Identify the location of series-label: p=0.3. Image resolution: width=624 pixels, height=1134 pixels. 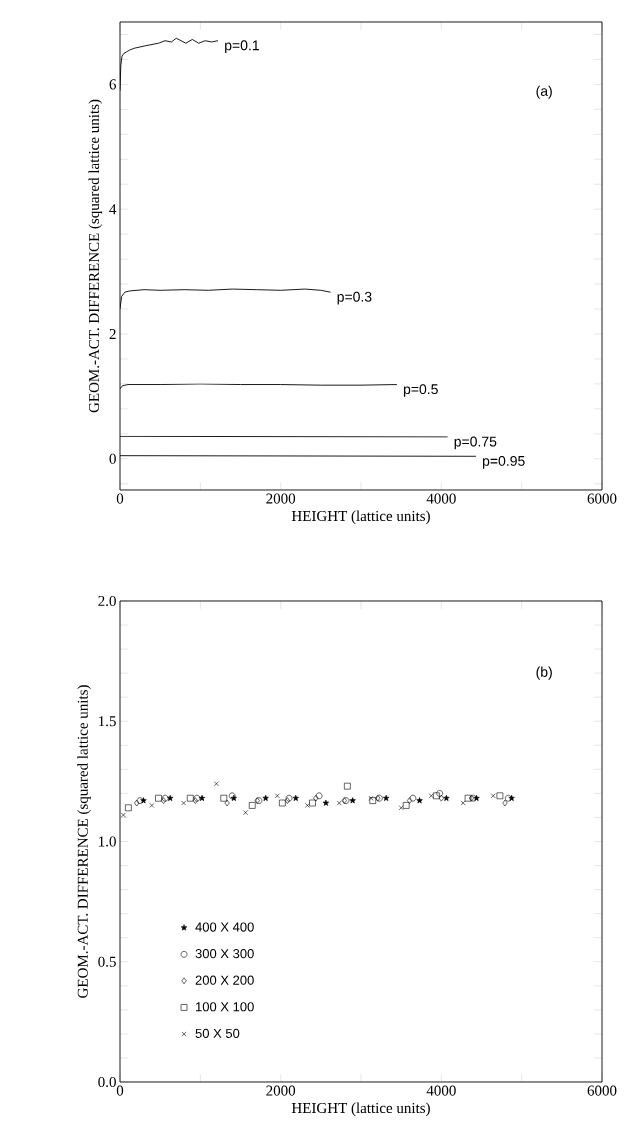
(354, 298).